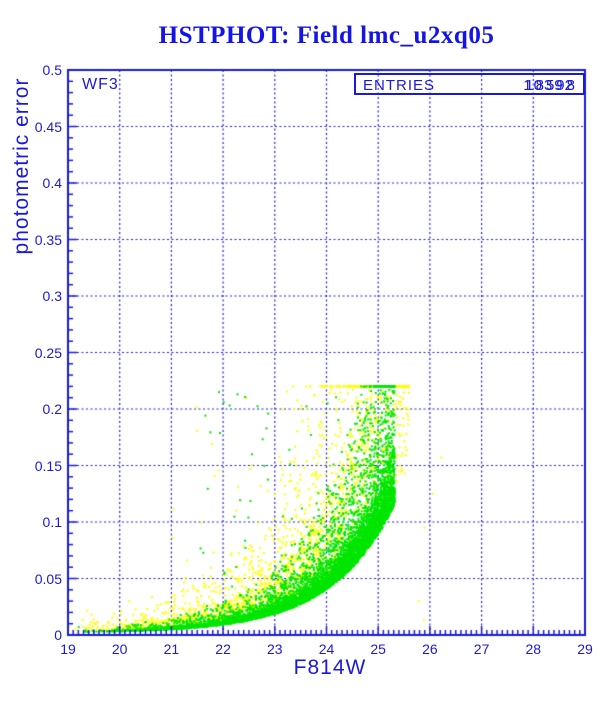  I want to click on entries-count-primary: 18598, so click(551, 85).